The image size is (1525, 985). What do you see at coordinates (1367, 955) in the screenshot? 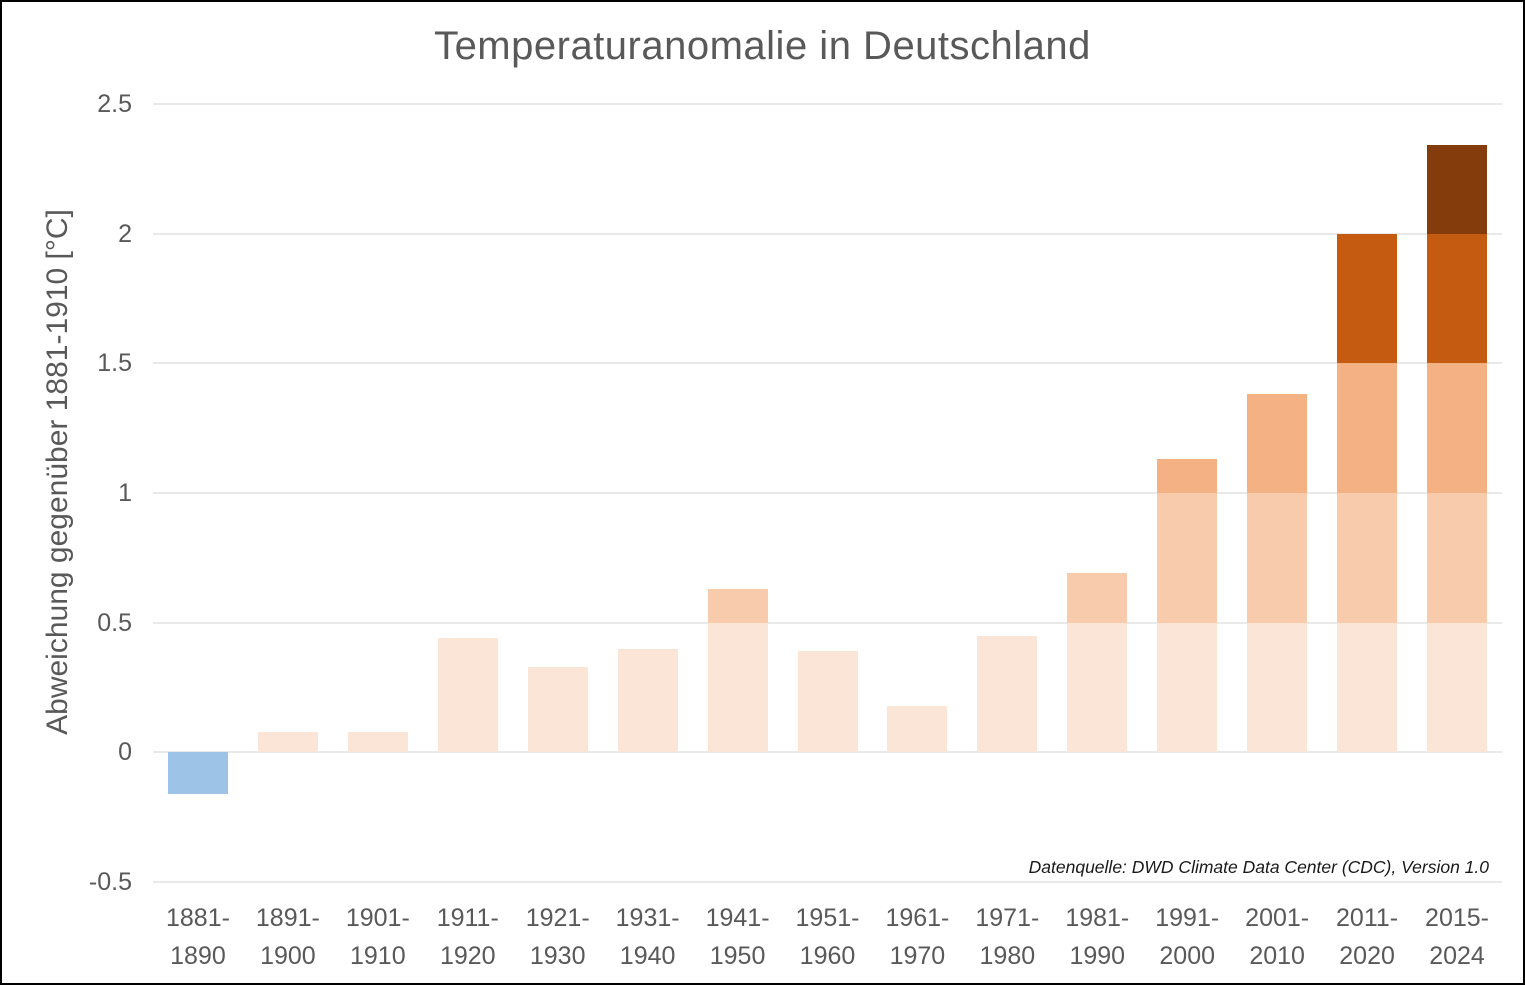
I see `x-tick-line: 2020` at bounding box center [1367, 955].